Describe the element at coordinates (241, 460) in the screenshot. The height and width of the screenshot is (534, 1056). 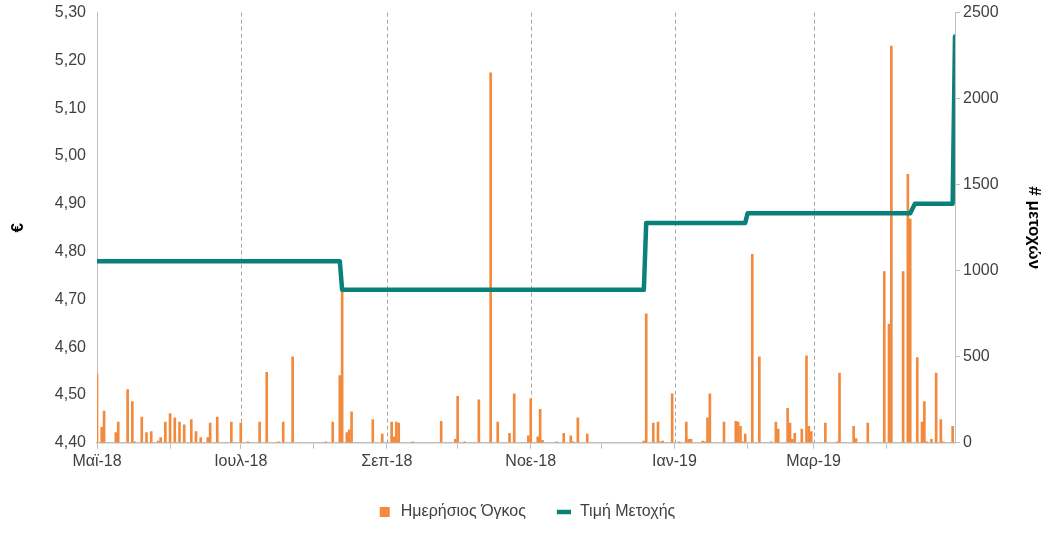
I see `x-tick-label: Ιουλ-18` at that location.